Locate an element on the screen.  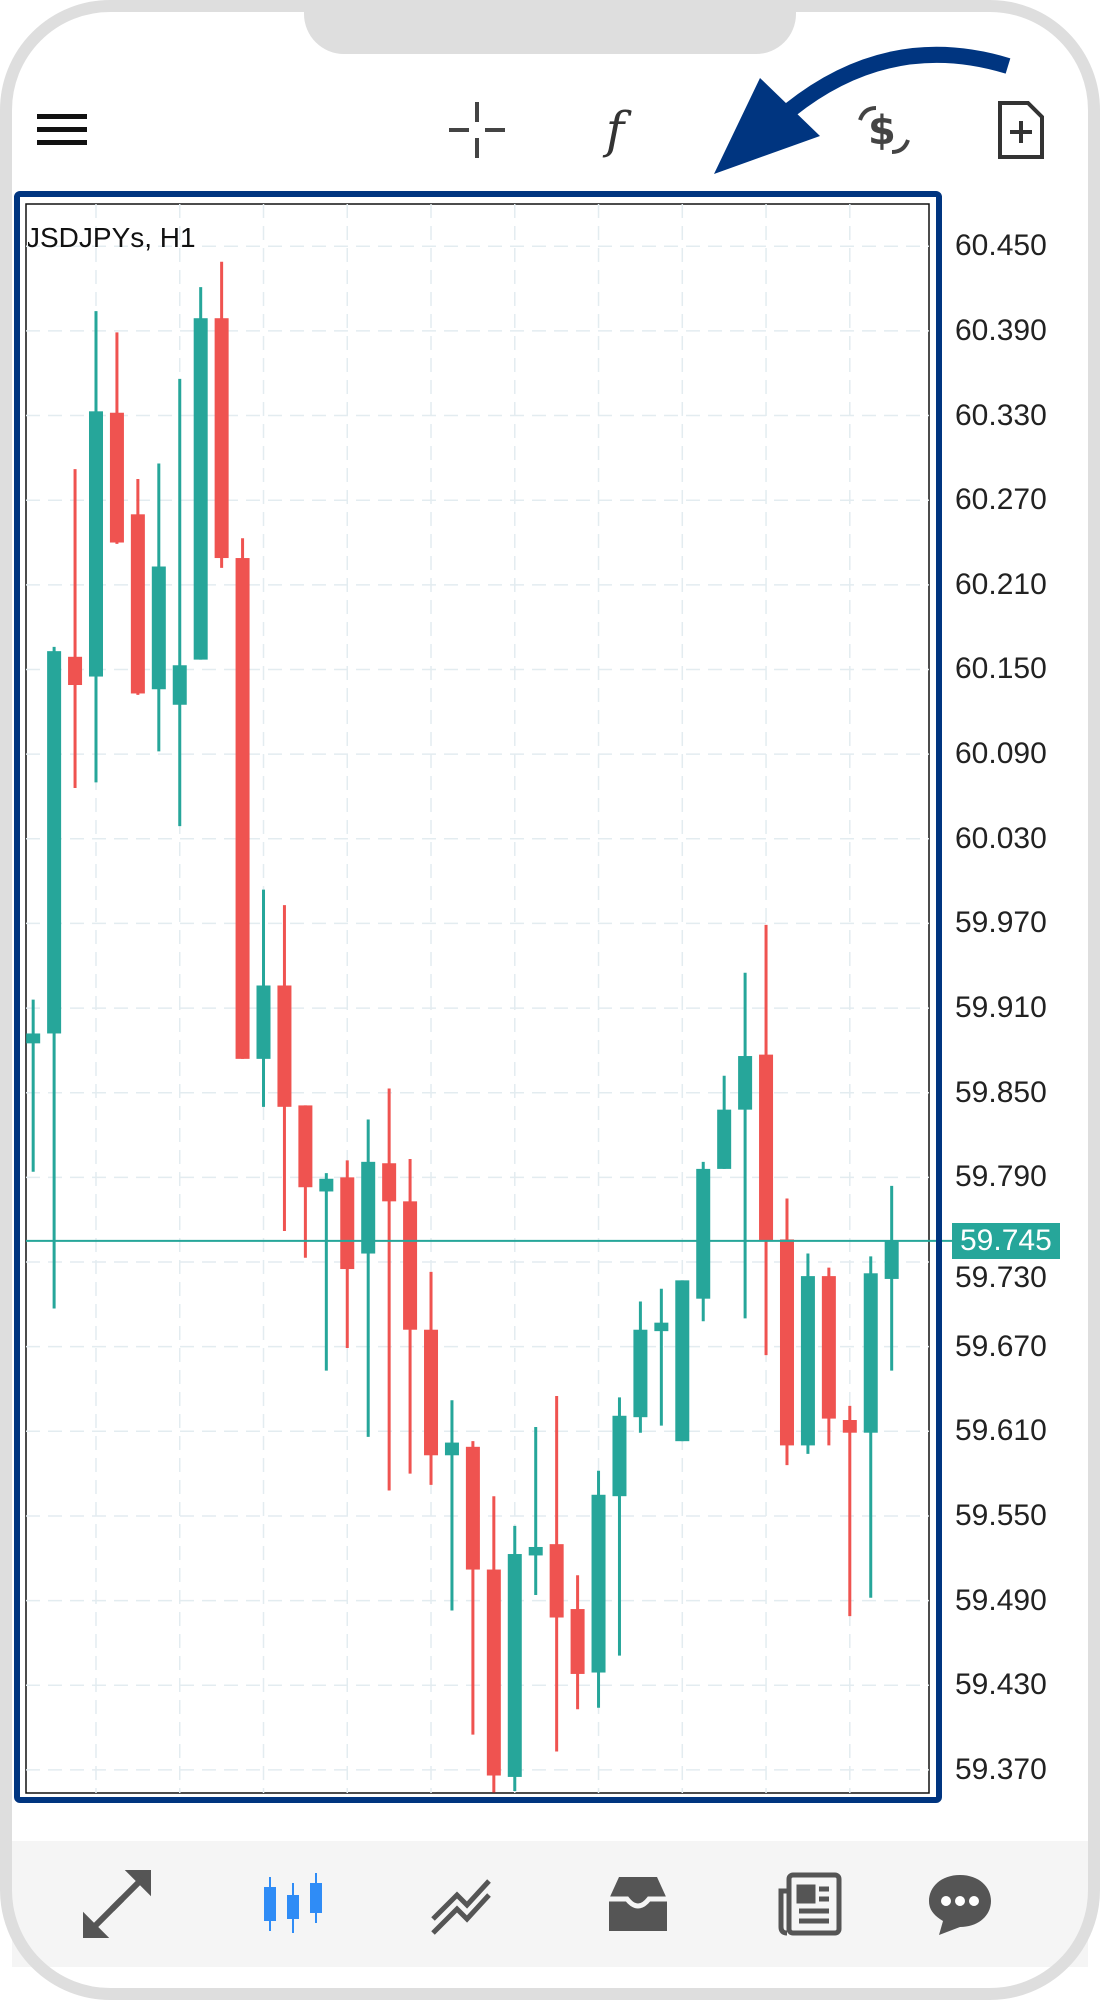
price-tick-label: 59.670 is located at coordinates (1001, 1346).